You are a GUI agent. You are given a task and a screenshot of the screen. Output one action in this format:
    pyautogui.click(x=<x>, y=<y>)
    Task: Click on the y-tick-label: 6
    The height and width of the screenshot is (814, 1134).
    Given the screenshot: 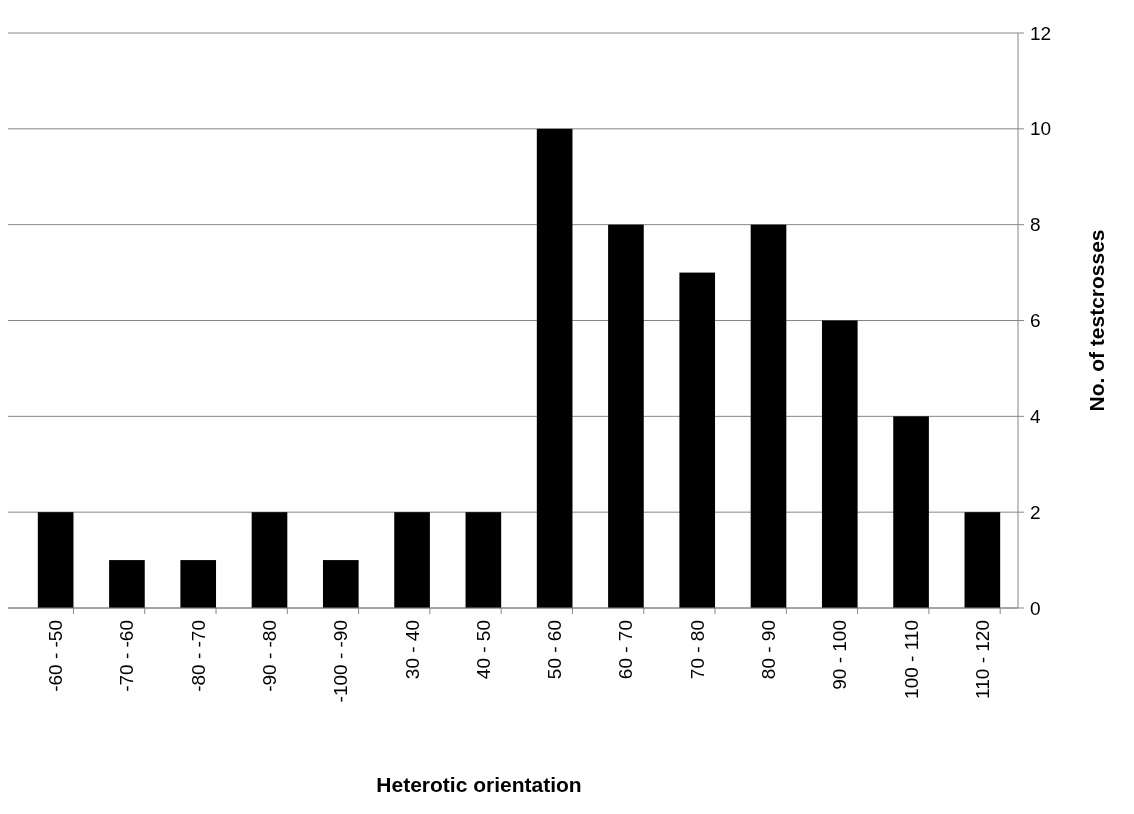 What is the action you would take?
    pyautogui.click(x=1035, y=320)
    